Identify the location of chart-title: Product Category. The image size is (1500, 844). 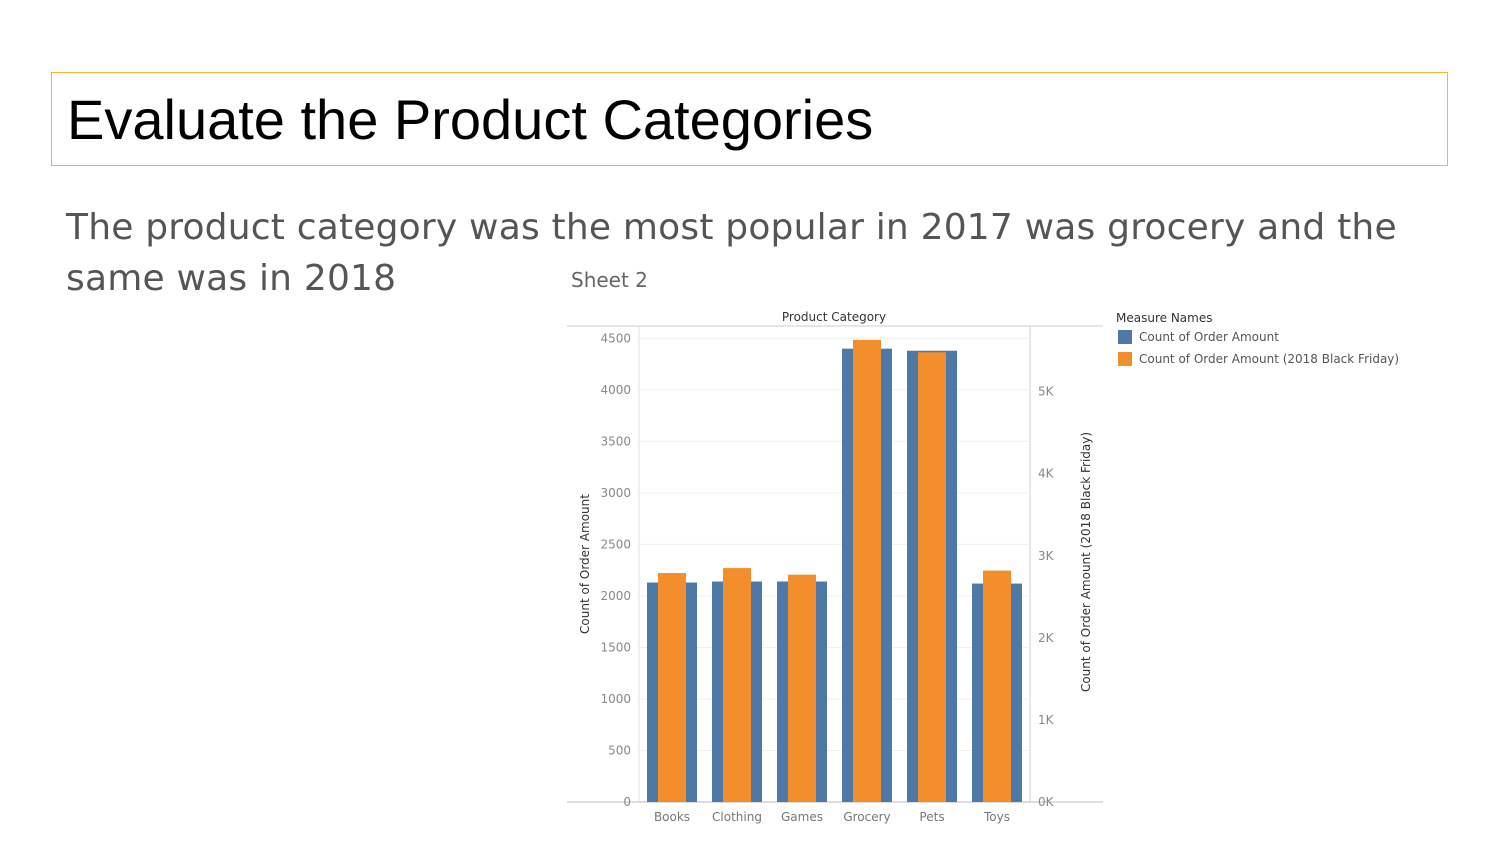
(834, 317).